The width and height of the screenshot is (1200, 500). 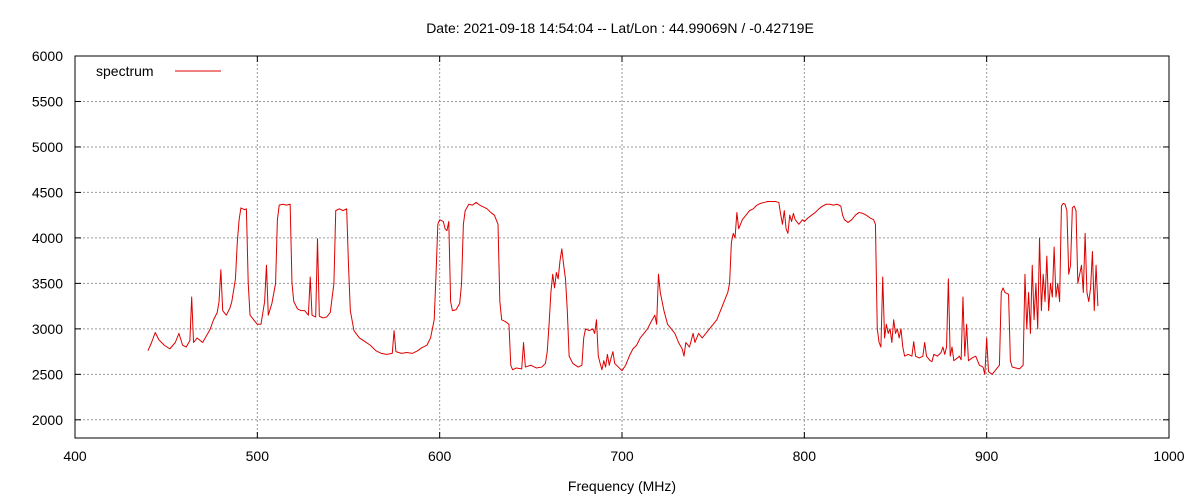 I want to click on x-tick-label: 900, so click(x=987, y=456).